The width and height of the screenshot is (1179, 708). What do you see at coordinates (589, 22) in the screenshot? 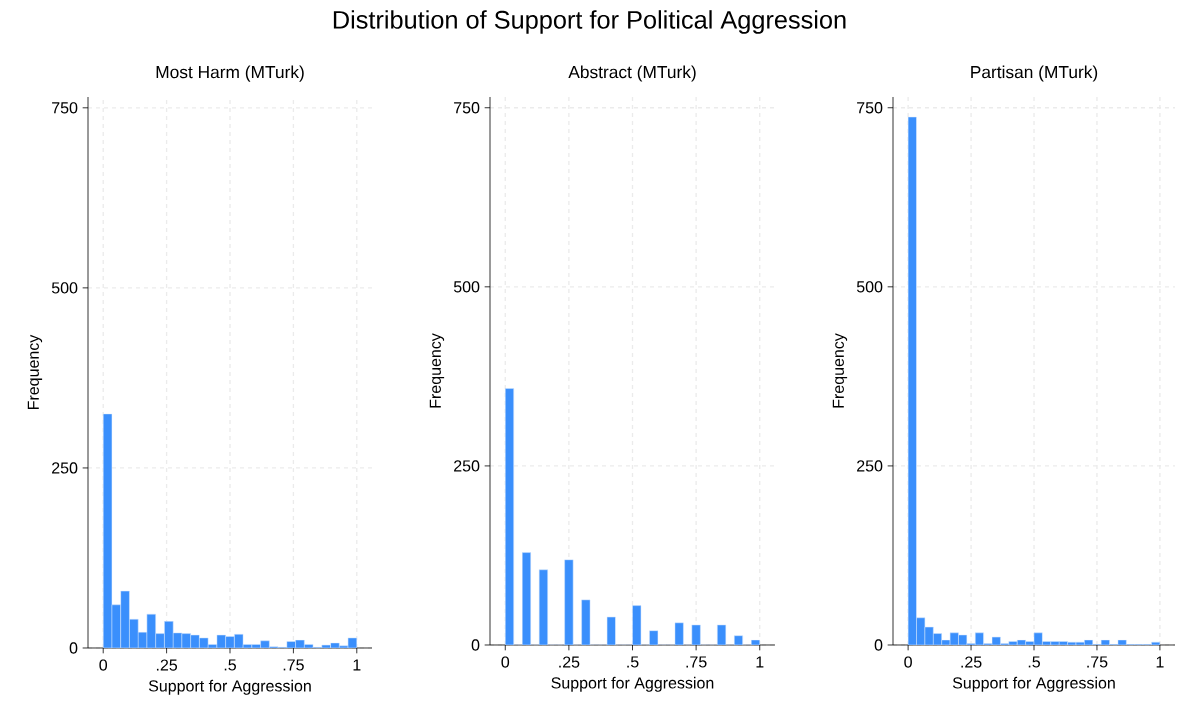
I see `text: Distribution of Support for Political Aggression` at bounding box center [589, 22].